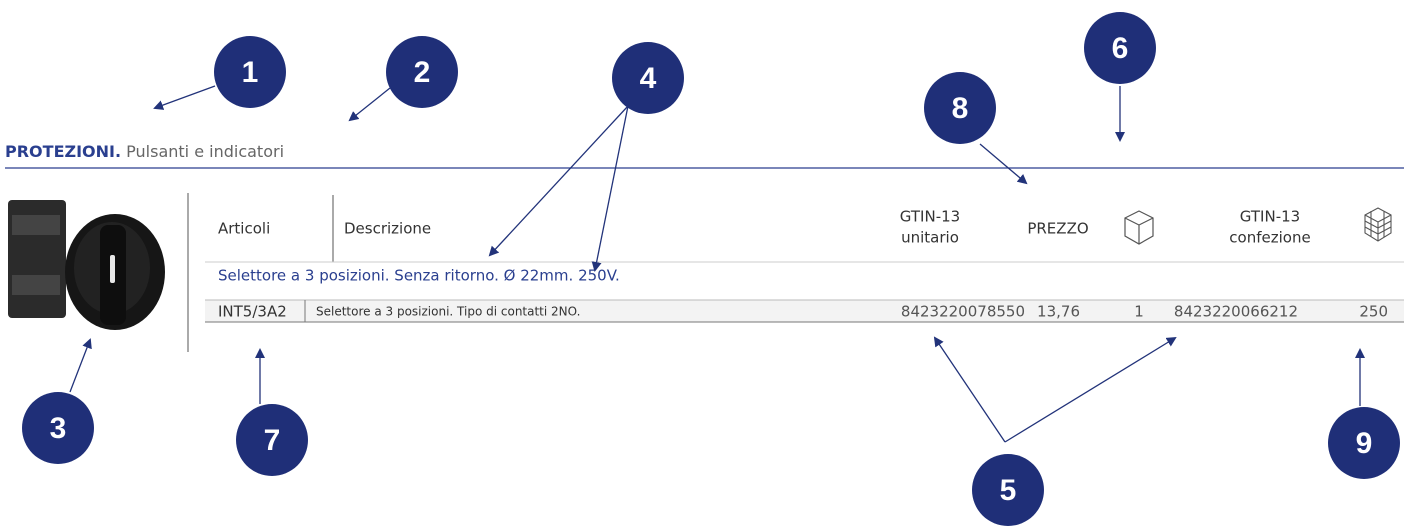 Image resolution: width=1414 pixels, height=527 pixels. What do you see at coordinates (1373, 312) in the screenshot?
I see `pack-qty: 250` at bounding box center [1373, 312].